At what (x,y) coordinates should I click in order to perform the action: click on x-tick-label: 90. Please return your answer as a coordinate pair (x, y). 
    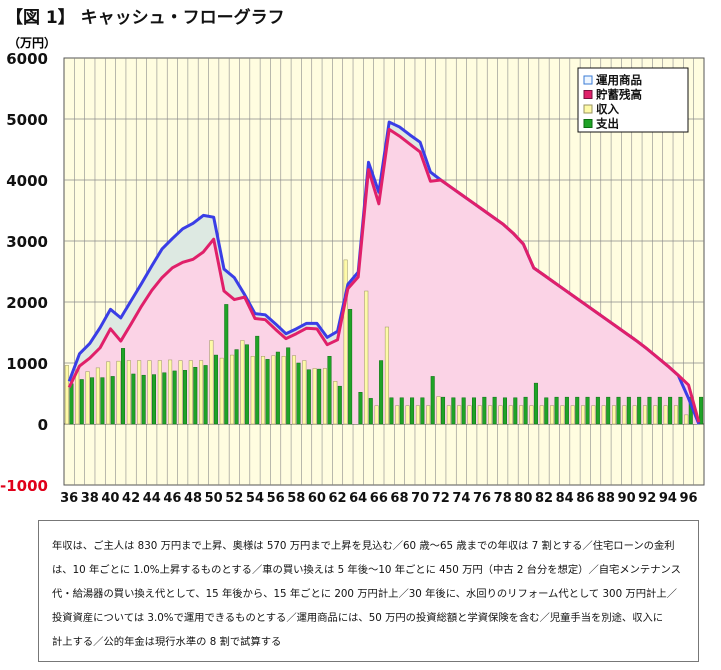
    Looking at the image, I should click on (627, 498).